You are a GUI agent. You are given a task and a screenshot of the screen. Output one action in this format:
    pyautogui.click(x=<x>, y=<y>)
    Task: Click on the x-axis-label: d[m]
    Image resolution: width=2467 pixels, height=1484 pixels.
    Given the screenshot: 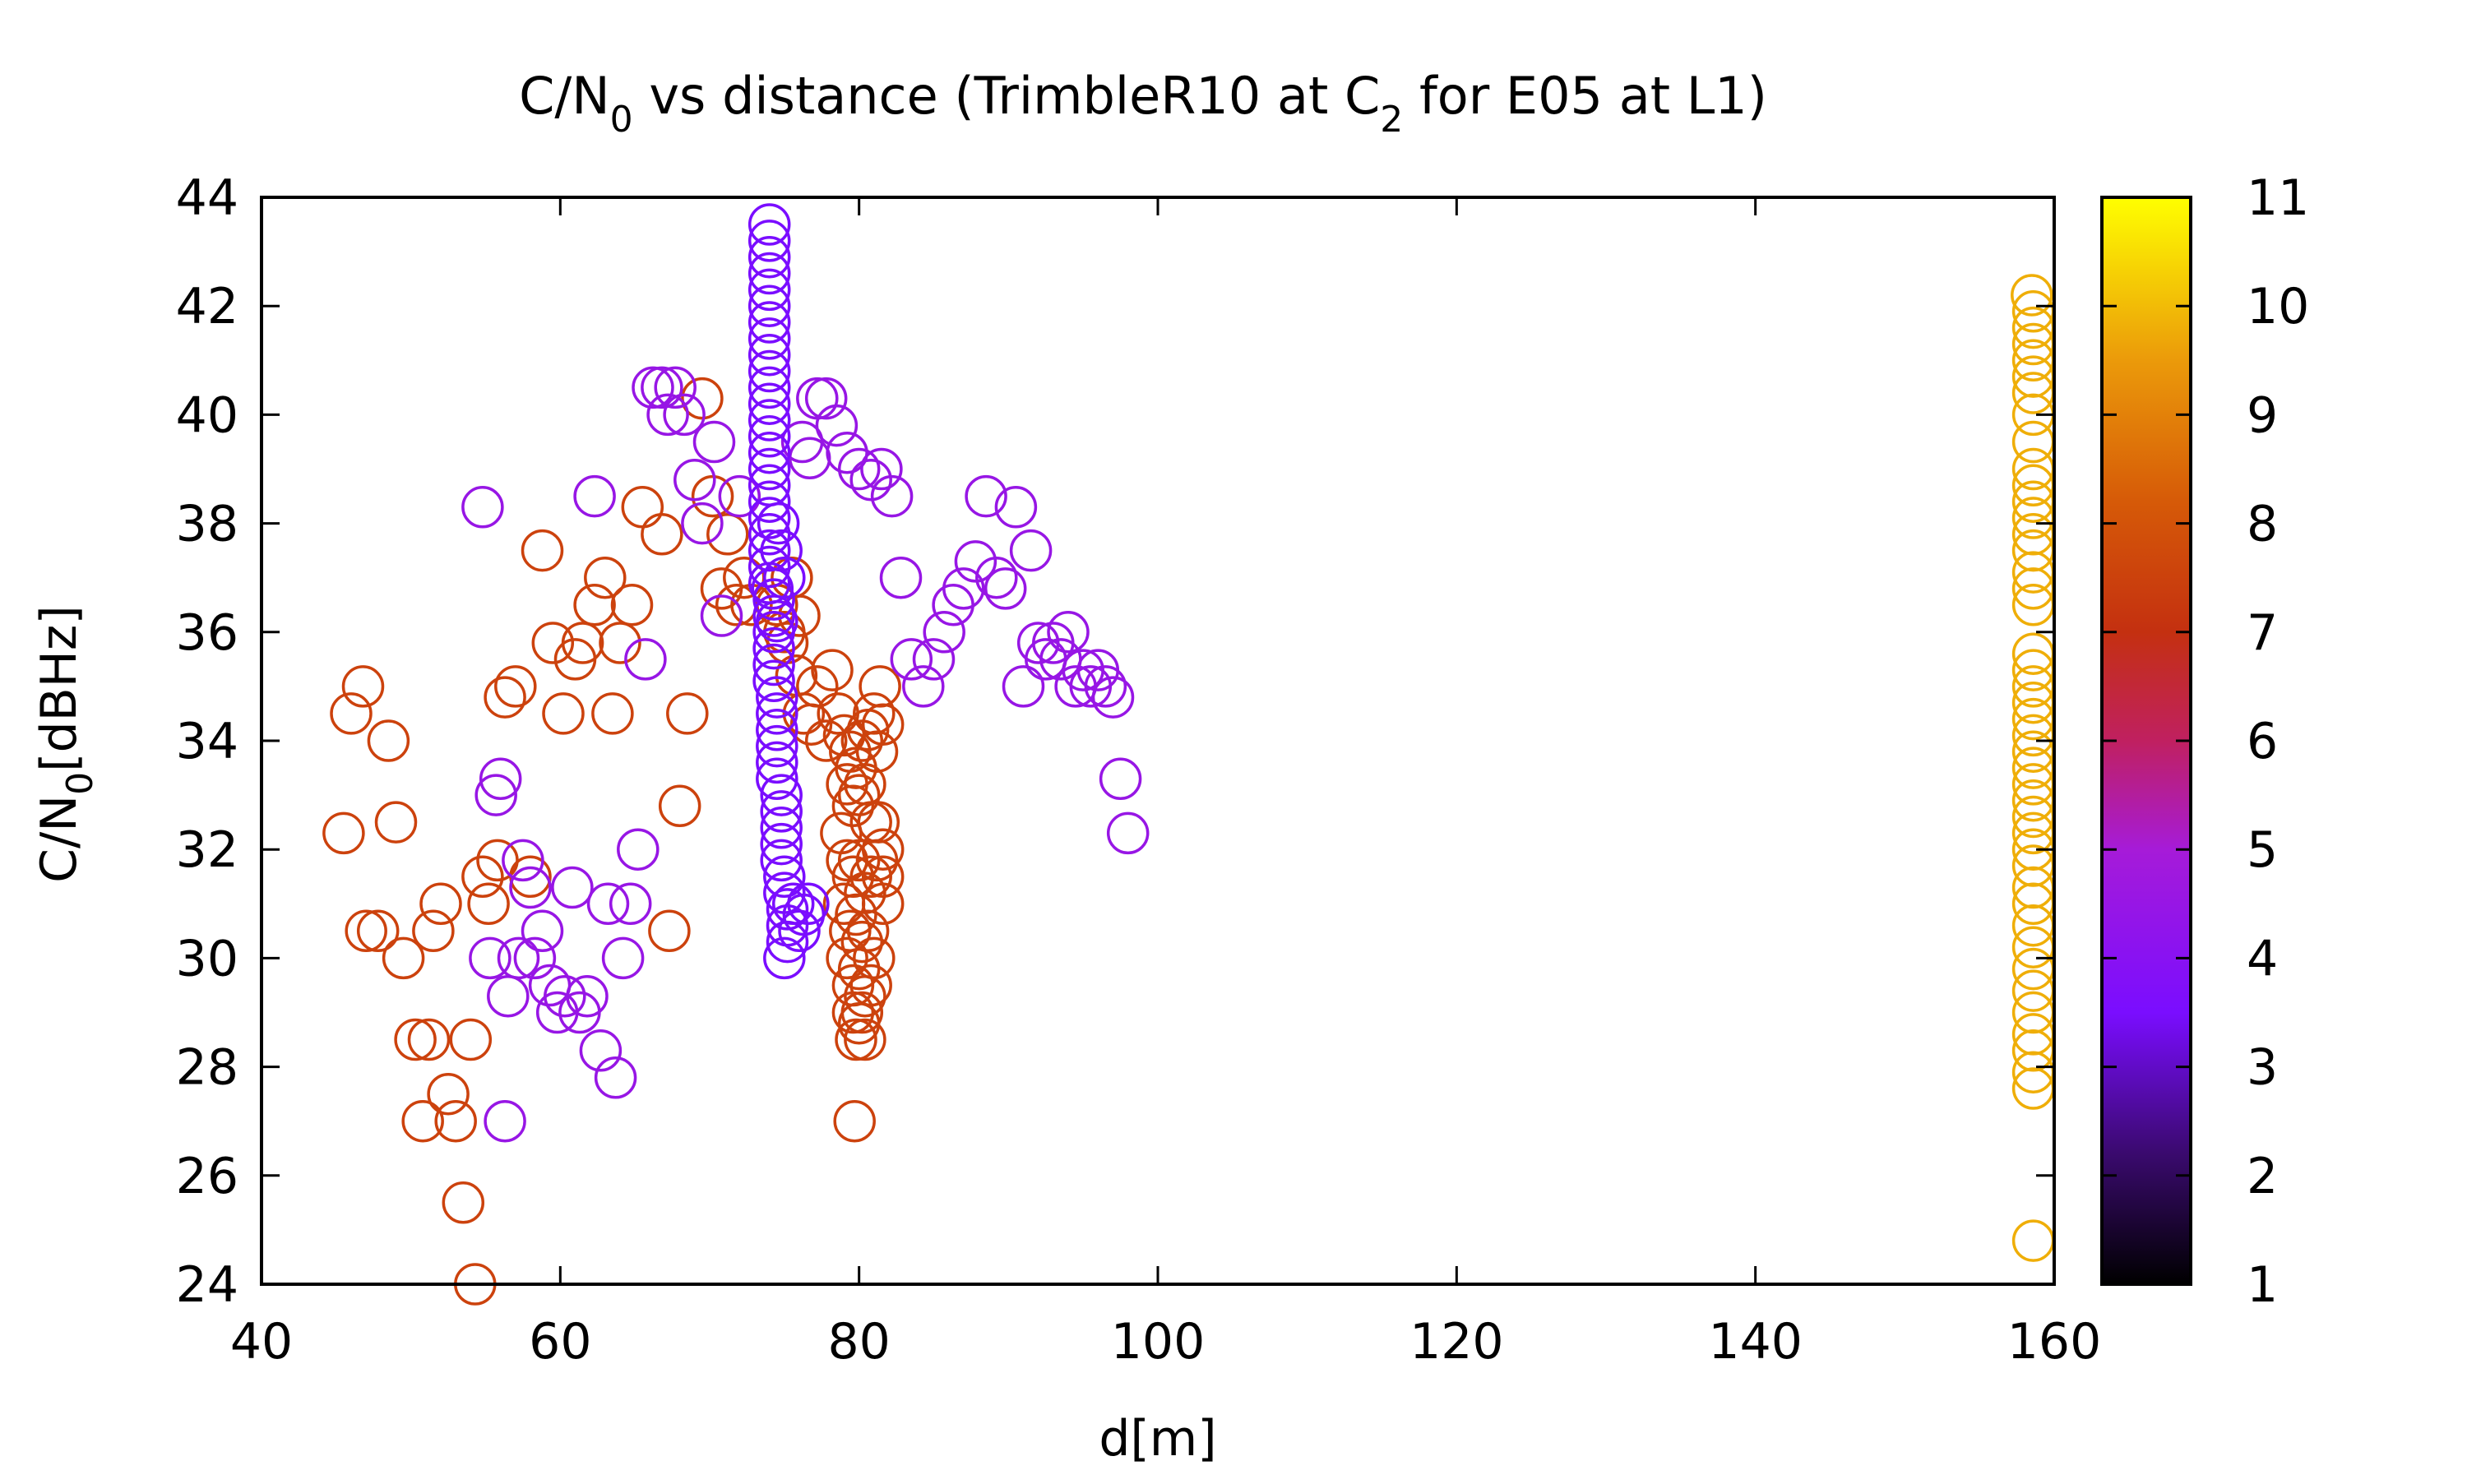 What is the action you would take?
    pyautogui.click(x=1157, y=1439)
    